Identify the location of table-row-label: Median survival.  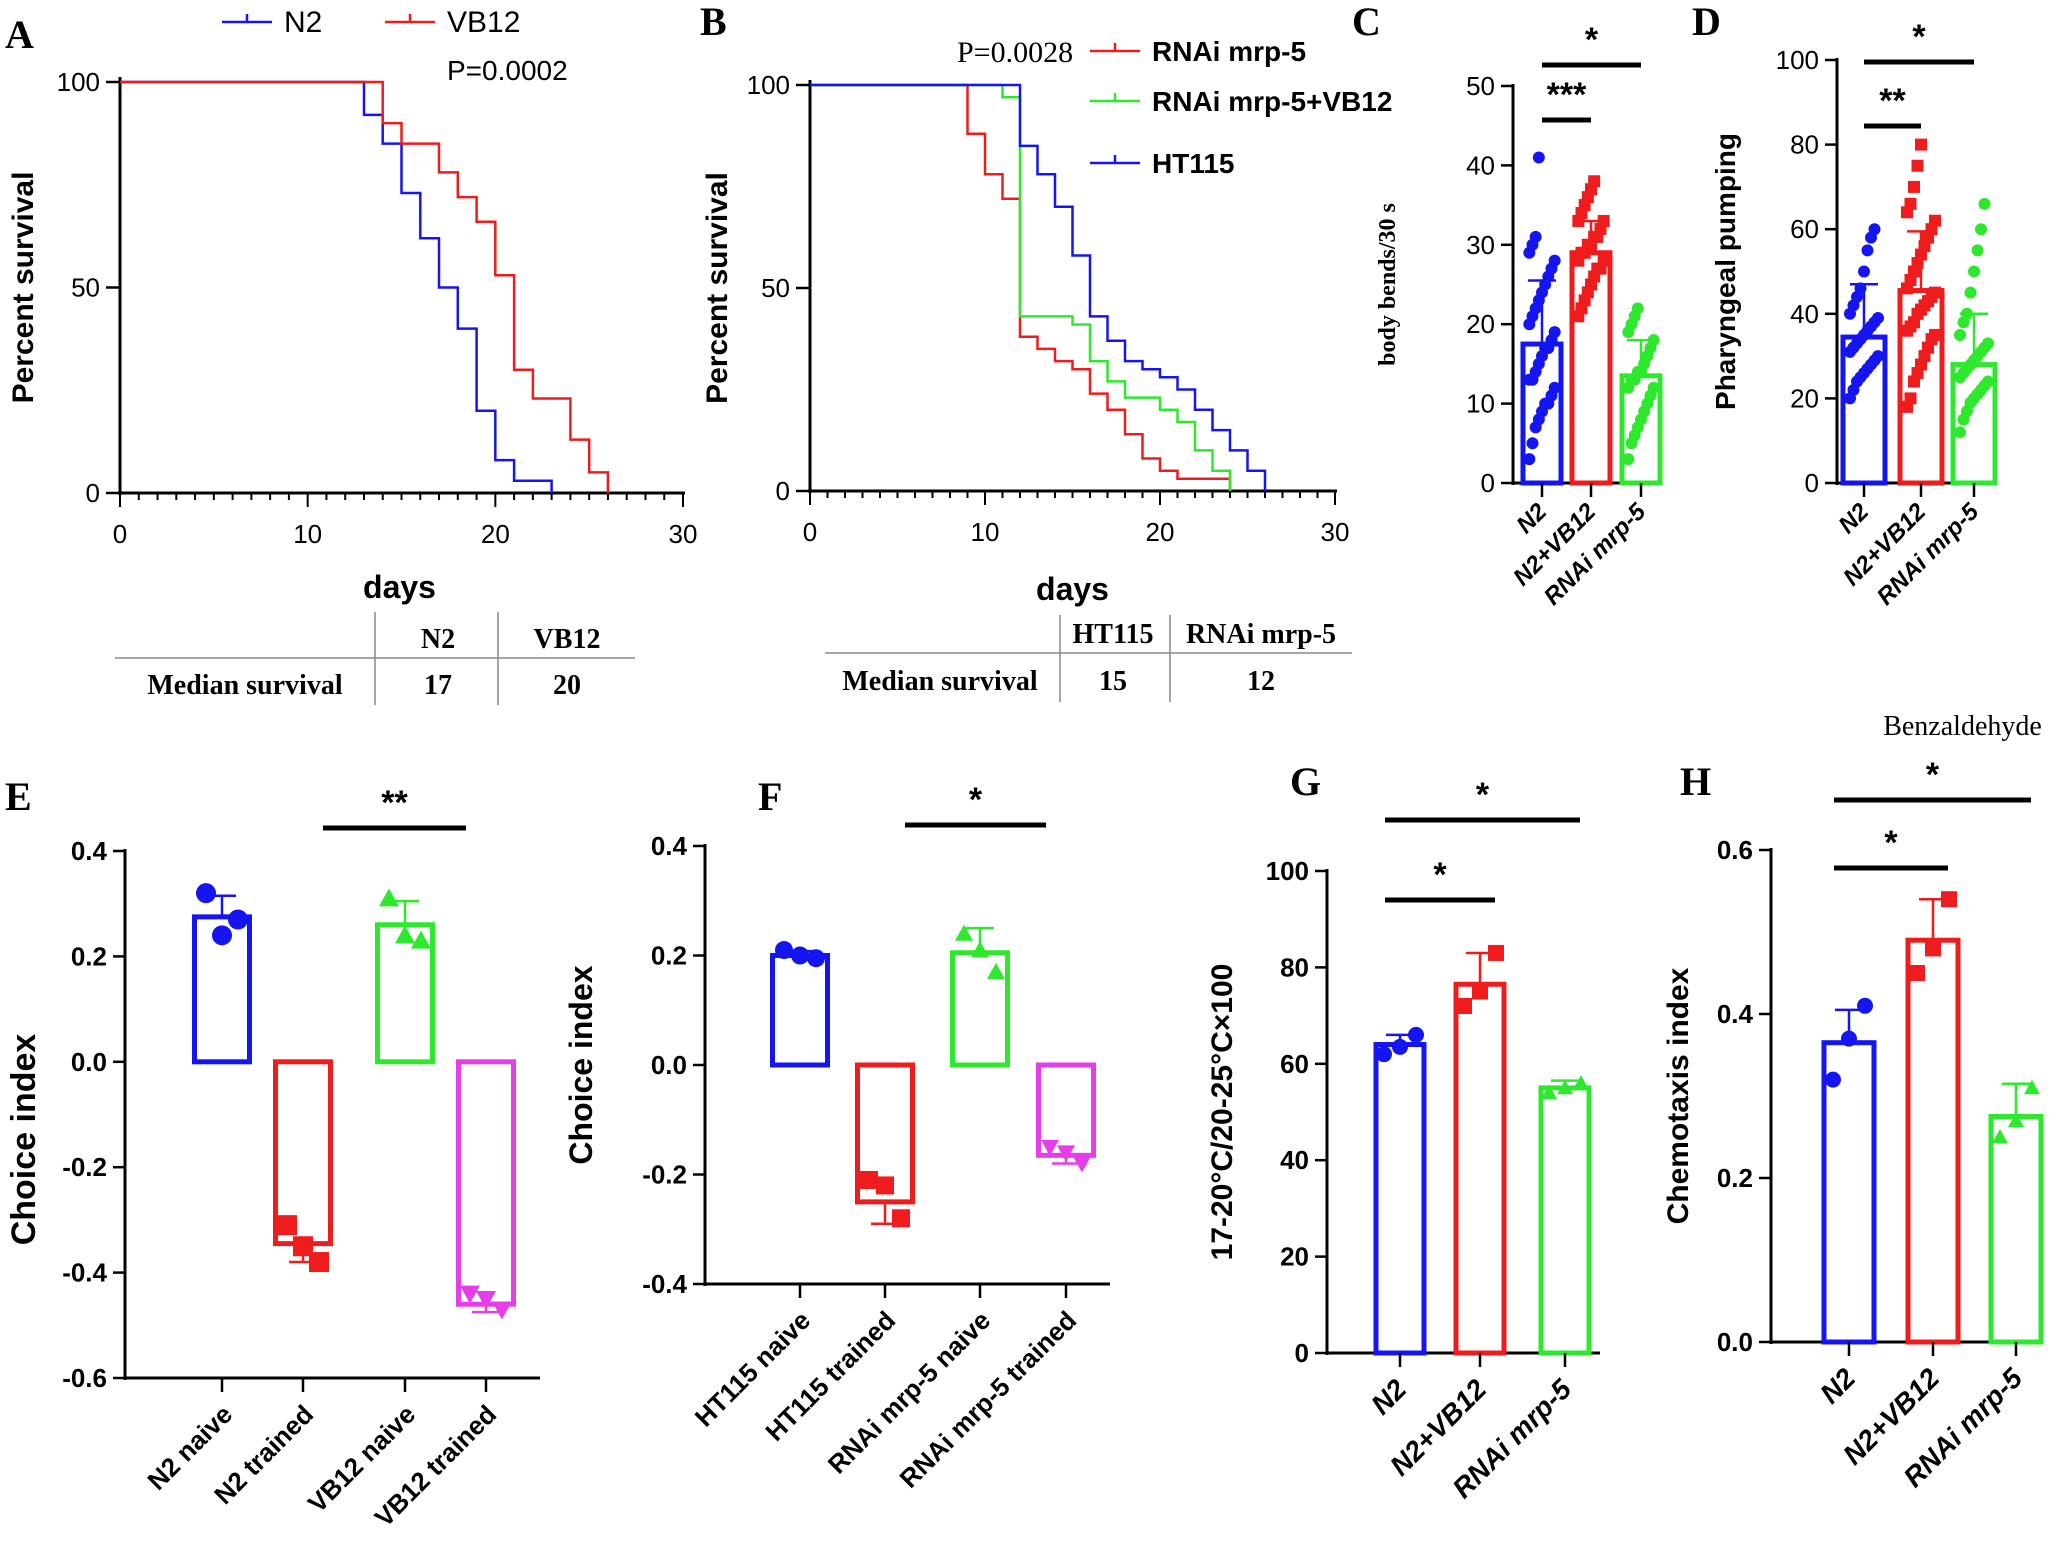
(939, 681).